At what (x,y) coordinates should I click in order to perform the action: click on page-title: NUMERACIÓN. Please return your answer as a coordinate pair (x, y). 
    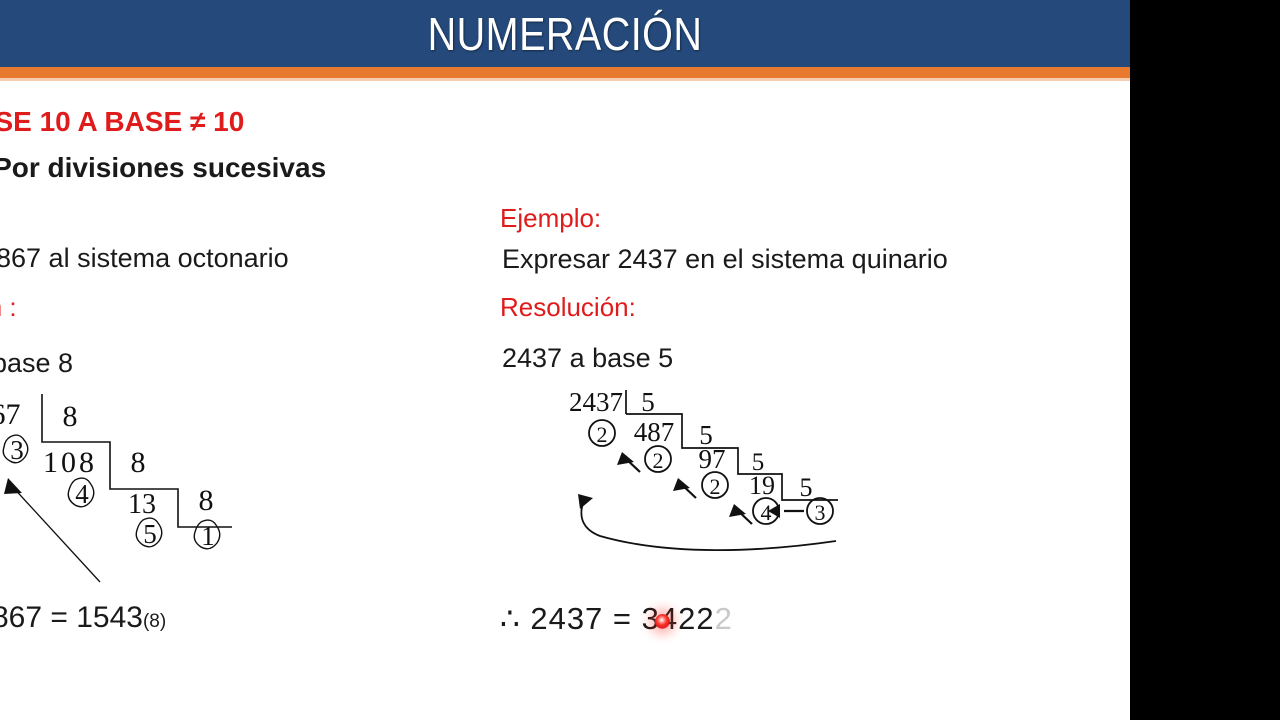
    Looking at the image, I should click on (565, 33).